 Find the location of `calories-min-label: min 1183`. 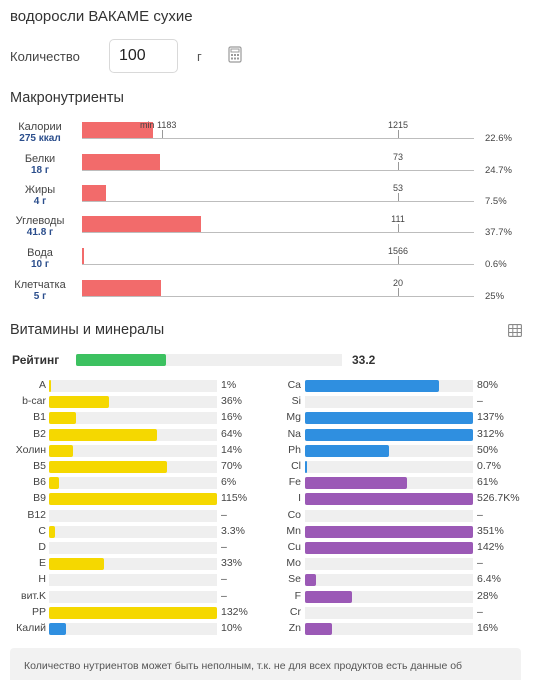

calories-min-label: min 1183 is located at coordinates (158, 125).